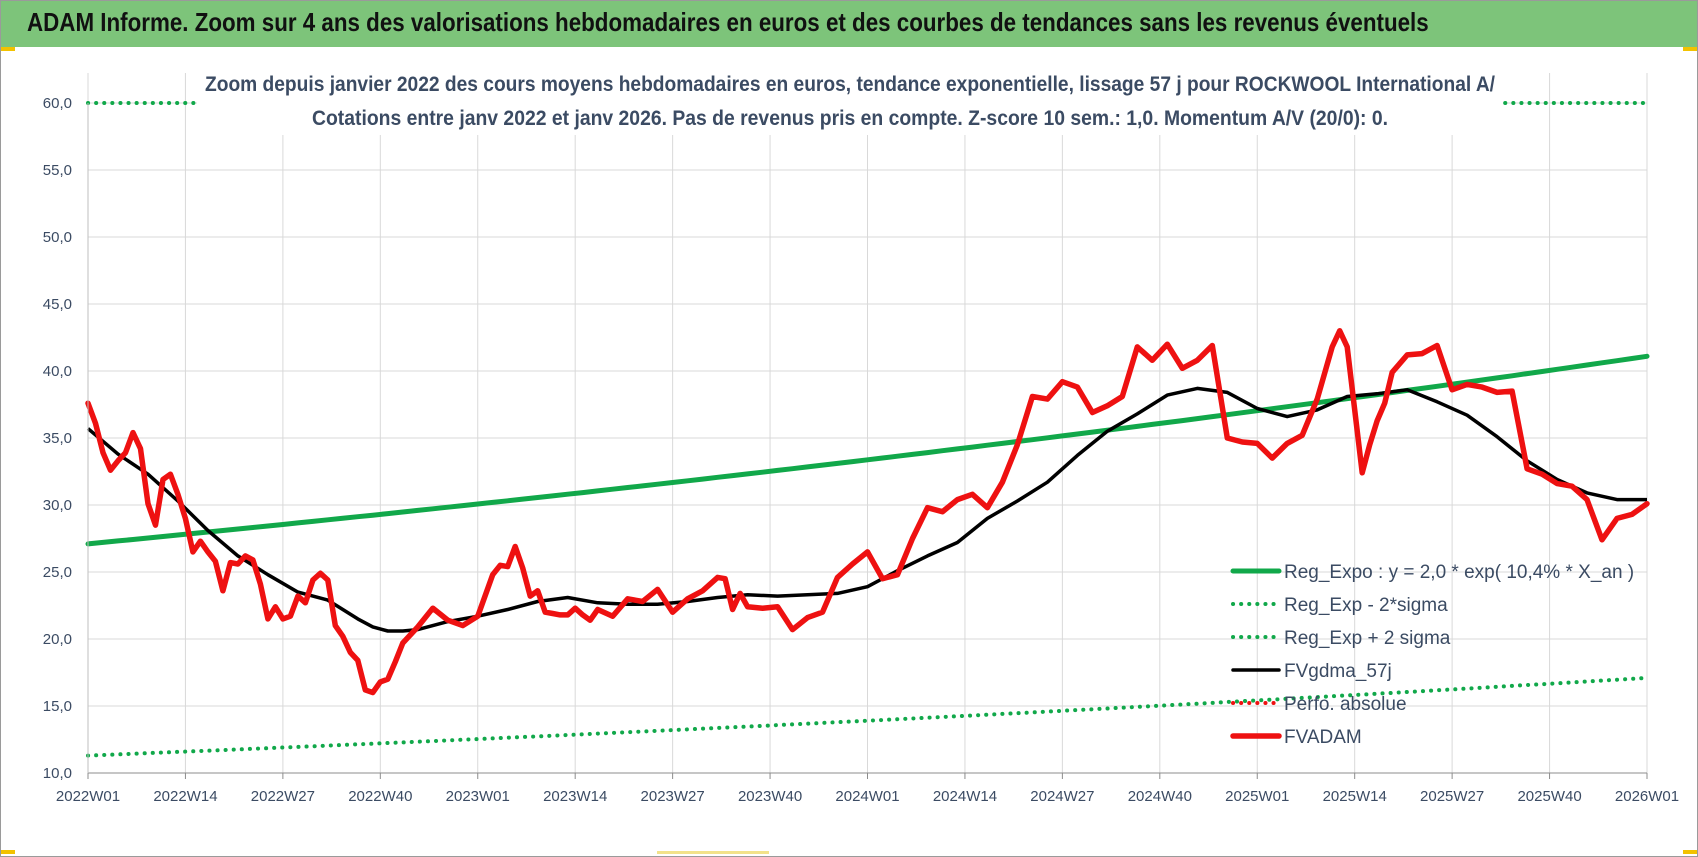 This screenshot has height=857, width=1698. I want to click on legend-label-fvadam: FVADAM, so click(1323, 737).